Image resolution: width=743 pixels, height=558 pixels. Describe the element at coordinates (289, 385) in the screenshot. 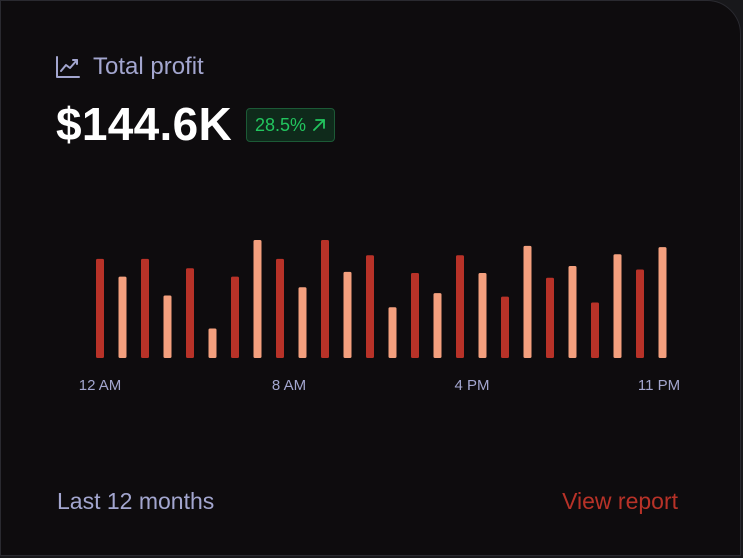

I see `x-tick-label: 8 AM` at that location.